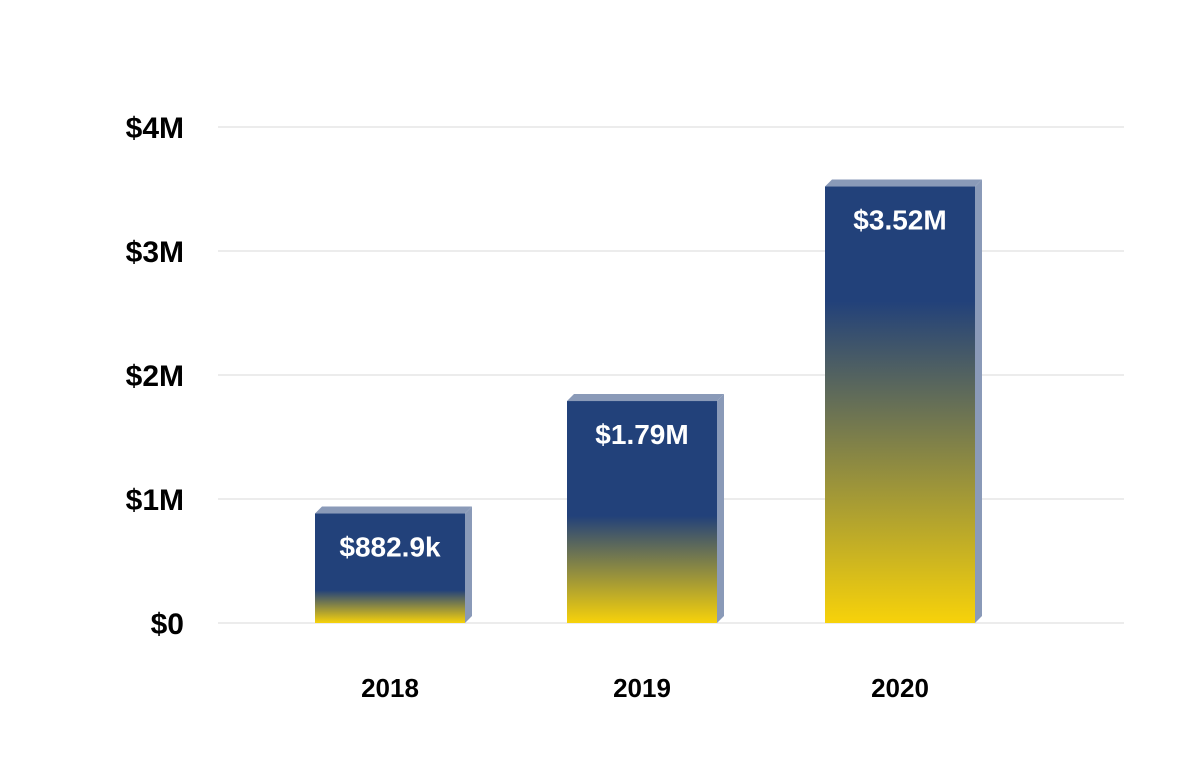  I want to click on data-label: $3.52M, so click(899, 220).